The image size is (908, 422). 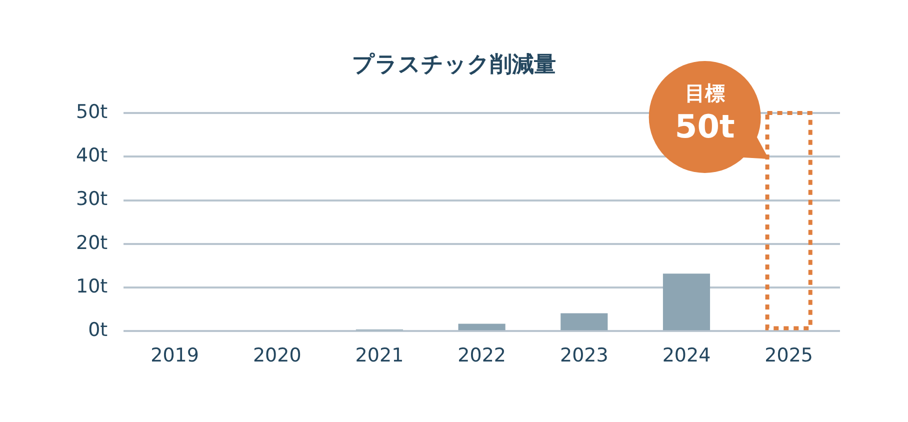 What do you see at coordinates (92, 286) in the screenshot?
I see `y-tick-label: 10t` at bounding box center [92, 286].